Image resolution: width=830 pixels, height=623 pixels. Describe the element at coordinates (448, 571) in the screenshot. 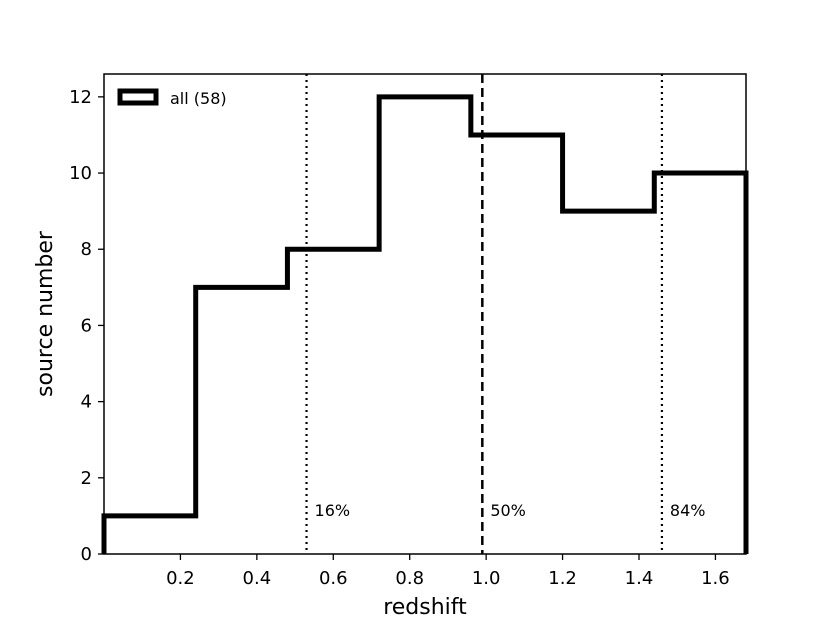

I see `x-axis-ticks: 0.2 0.4 0.6 0.8 1.0 1.2 1.4 1.6` at that location.